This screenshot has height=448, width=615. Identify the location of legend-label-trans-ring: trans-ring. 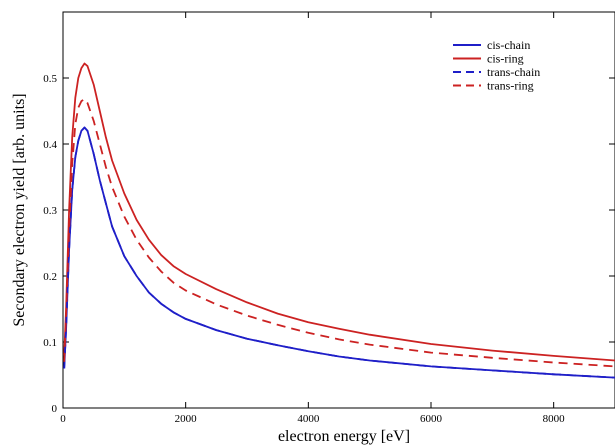
(510, 86).